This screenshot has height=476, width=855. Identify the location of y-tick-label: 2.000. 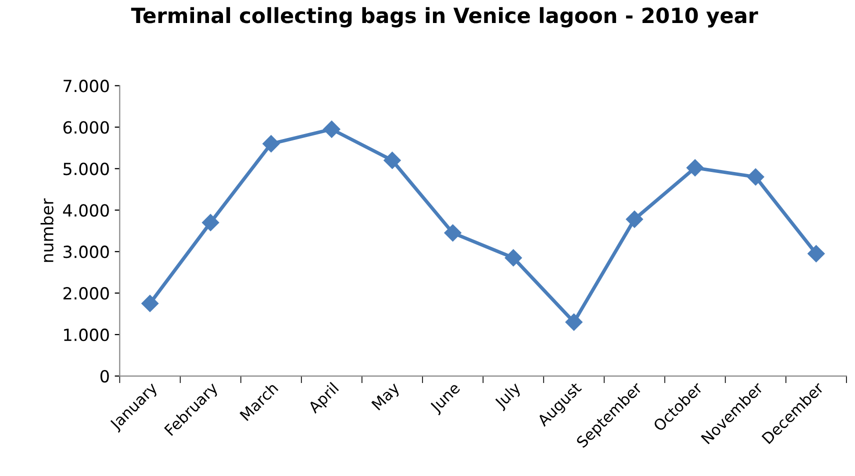
(86, 293).